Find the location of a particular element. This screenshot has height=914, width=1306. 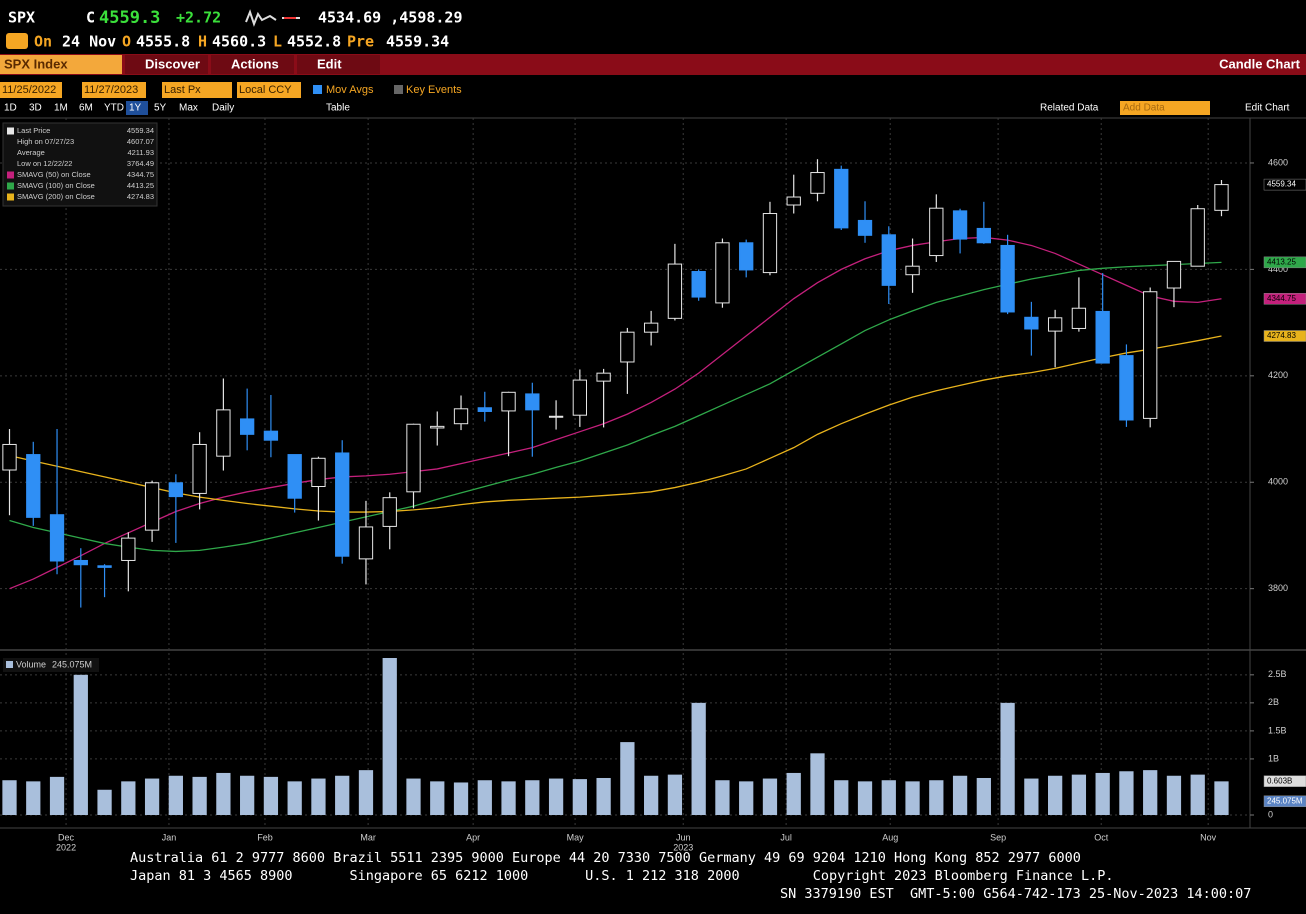

open-label: O is located at coordinates (126, 42).